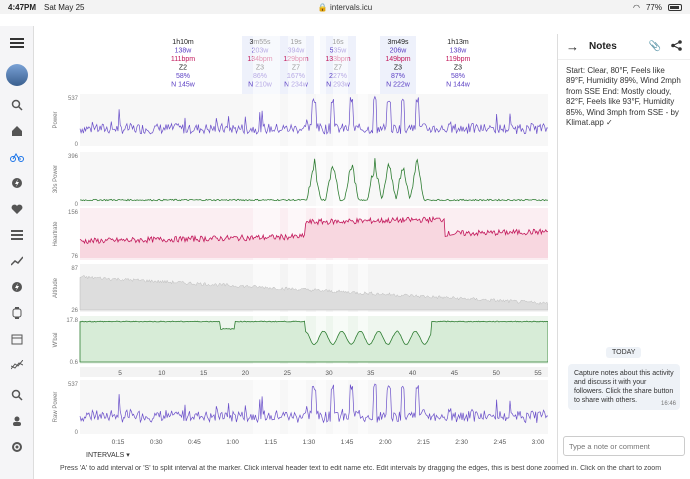 The width and height of the screenshot is (690, 479). Describe the element at coordinates (17, 43) in the screenshot. I see `menu-icon` at that location.